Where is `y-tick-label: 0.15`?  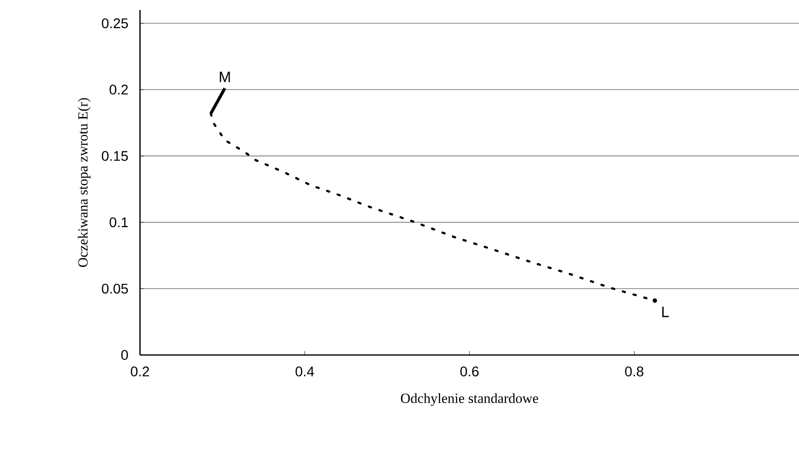
y-tick-label: 0.15 is located at coordinates (115, 156).